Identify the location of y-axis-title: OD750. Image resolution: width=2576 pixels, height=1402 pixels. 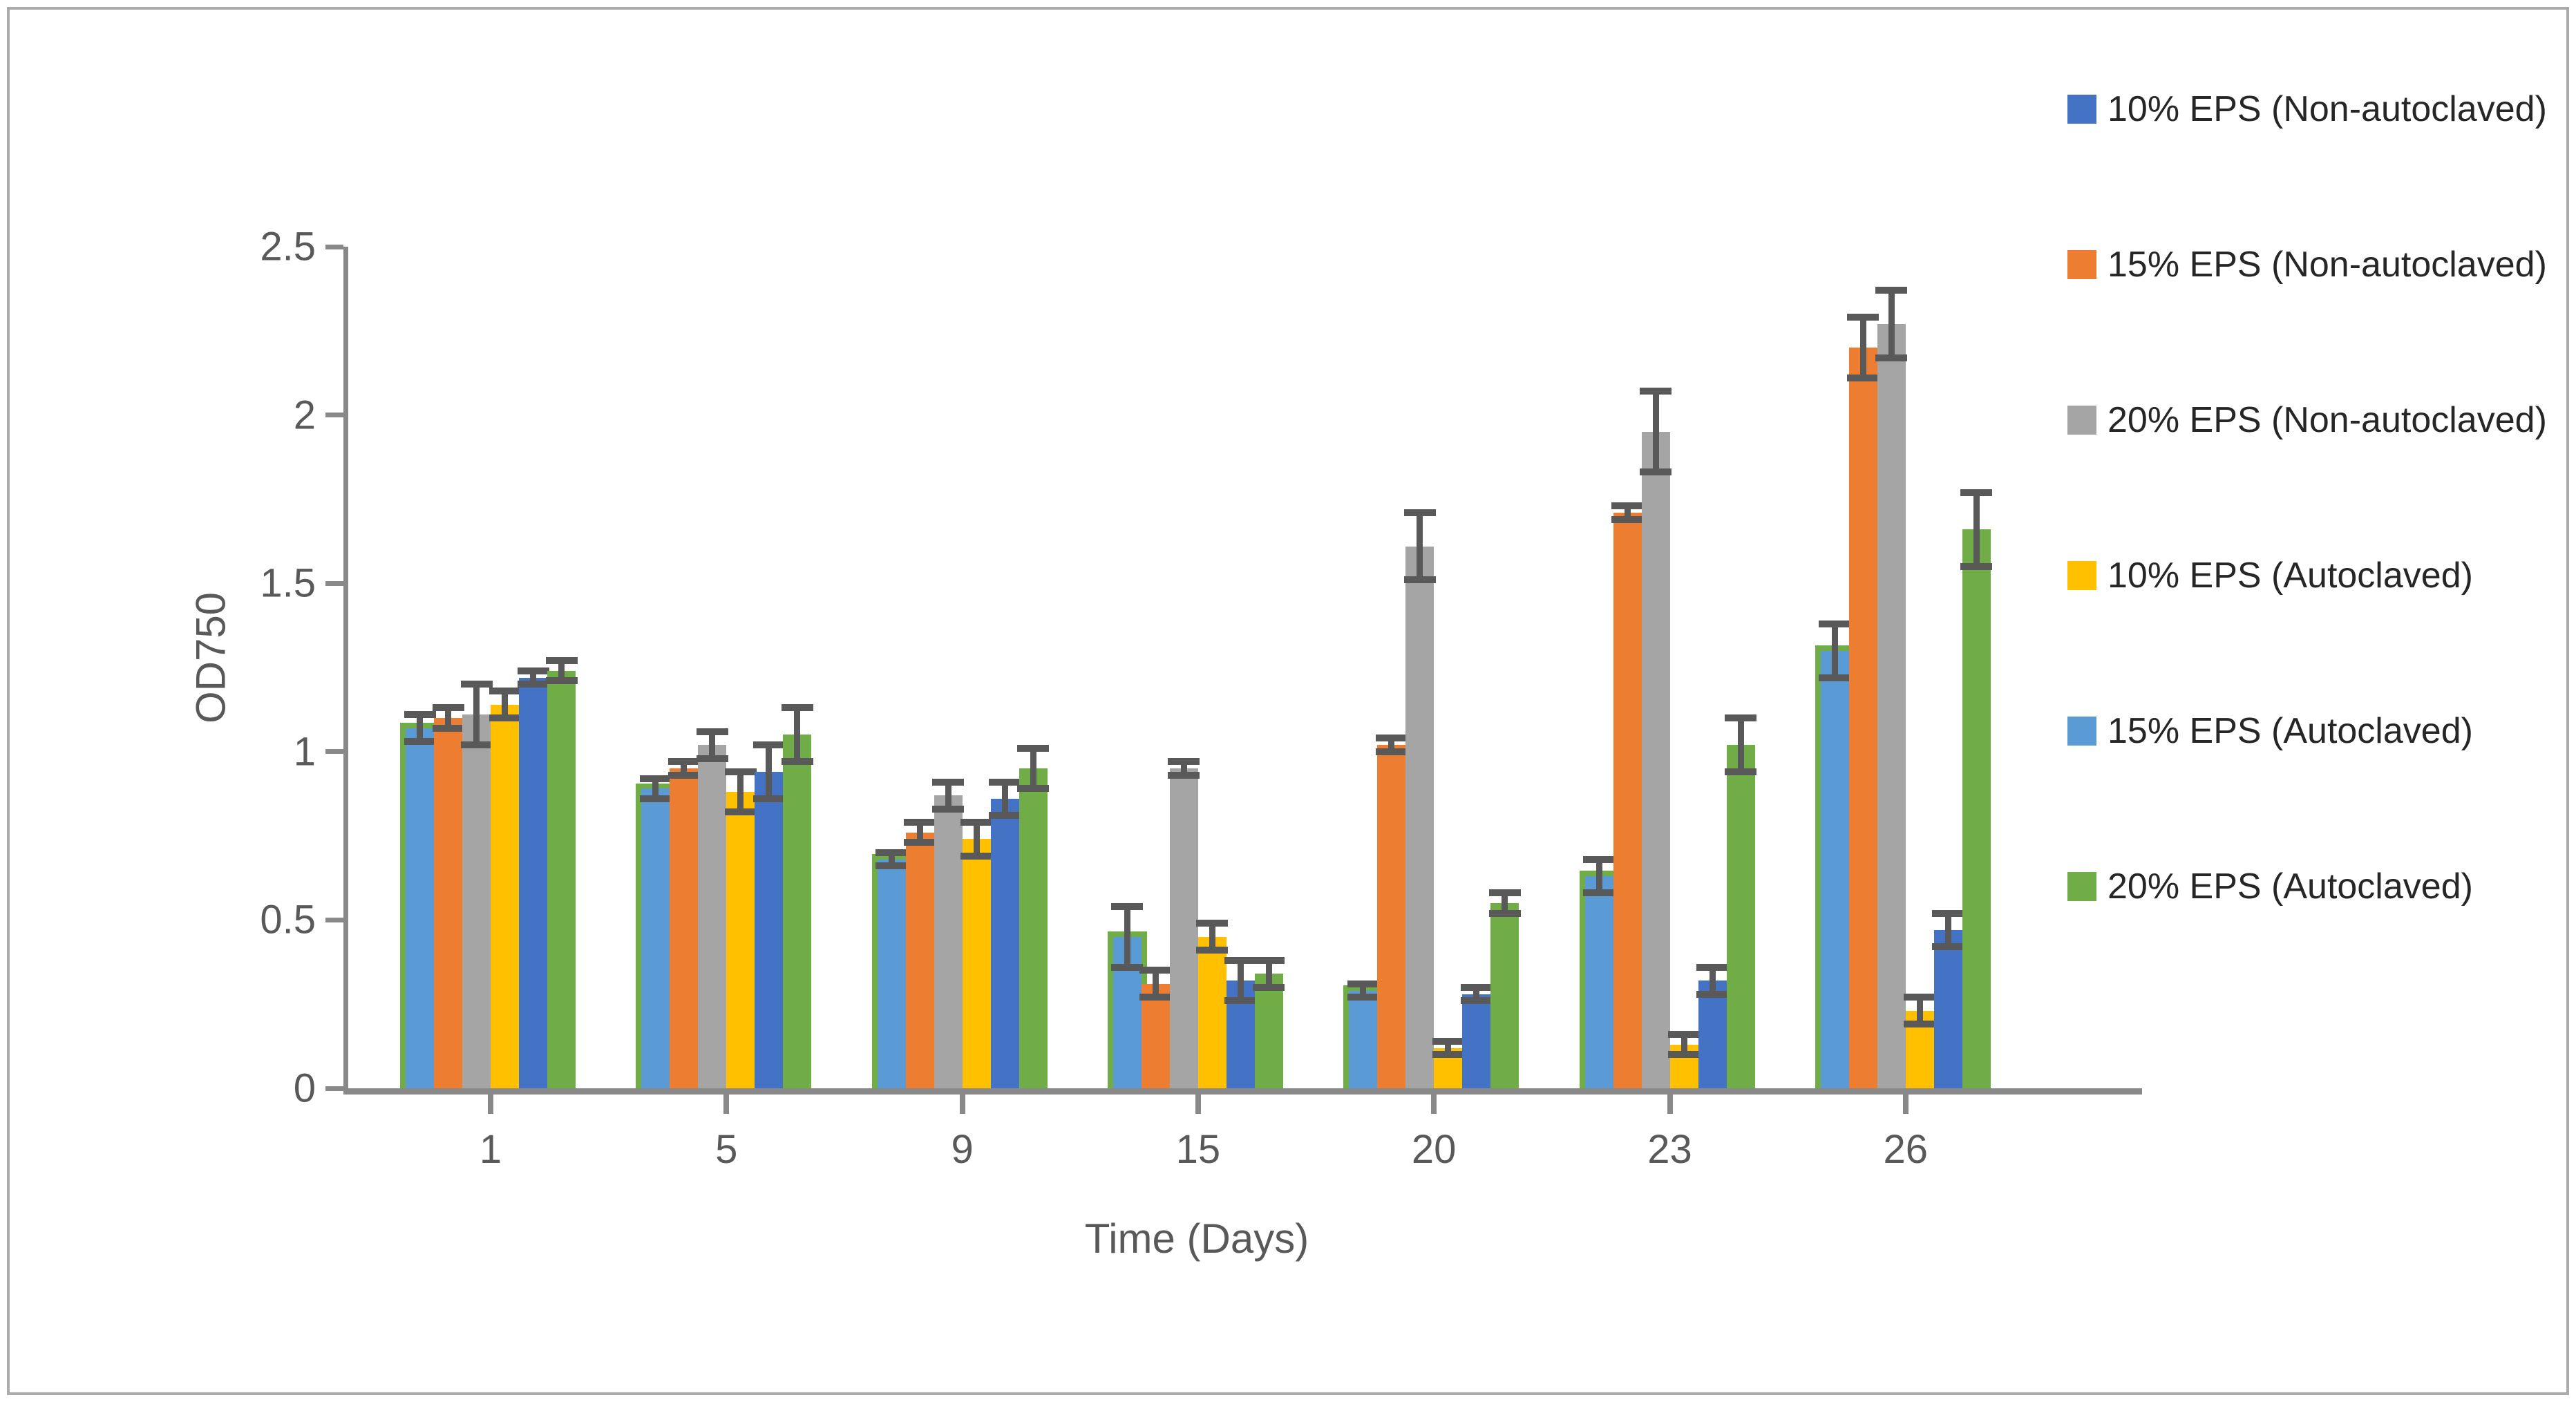
(210, 657).